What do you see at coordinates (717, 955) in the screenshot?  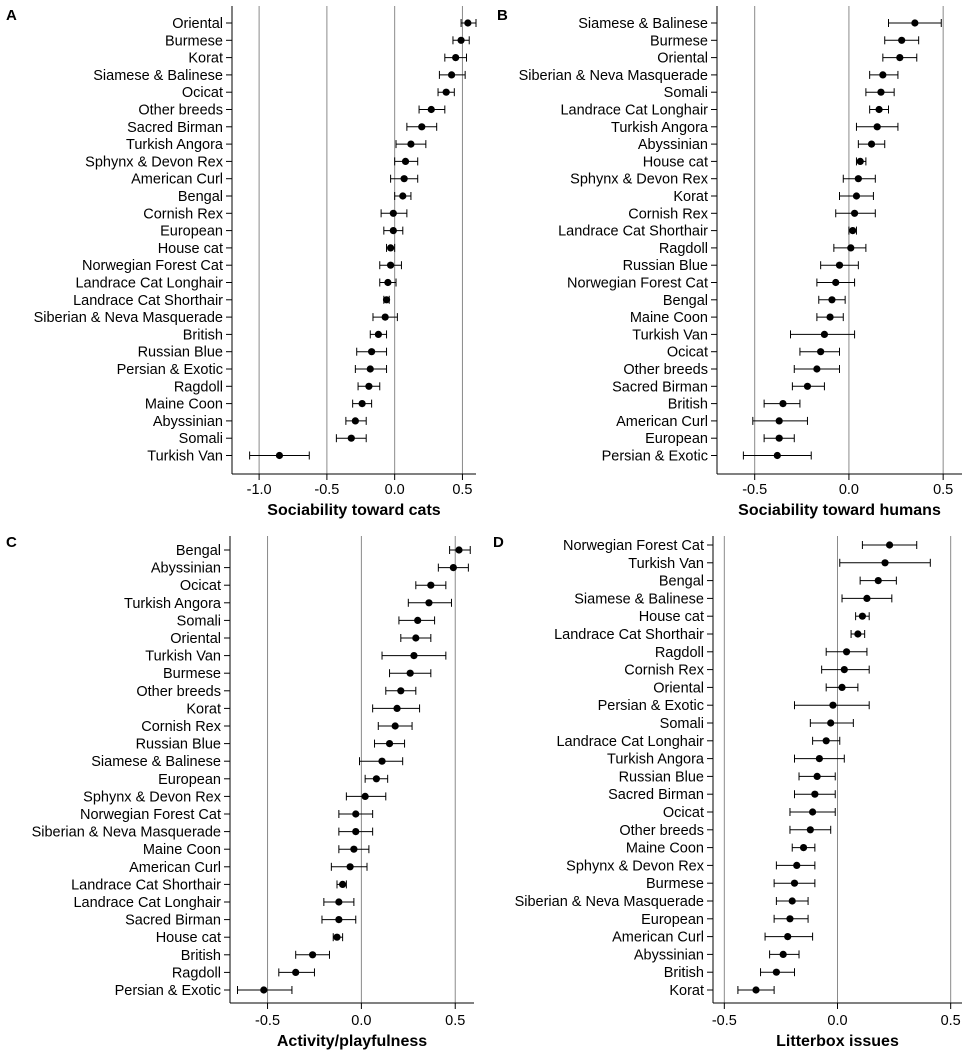 I see `row-abyssinian: Abyssinian` at bounding box center [717, 955].